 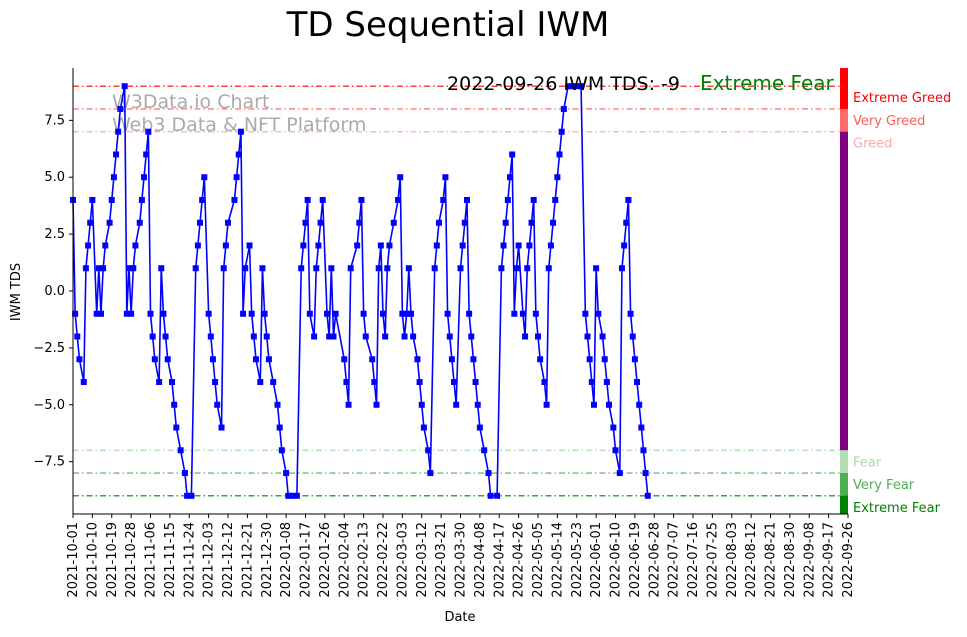 What do you see at coordinates (228, 560) in the screenshot?
I see `x-tick-label: 2021-12-12` at bounding box center [228, 560].